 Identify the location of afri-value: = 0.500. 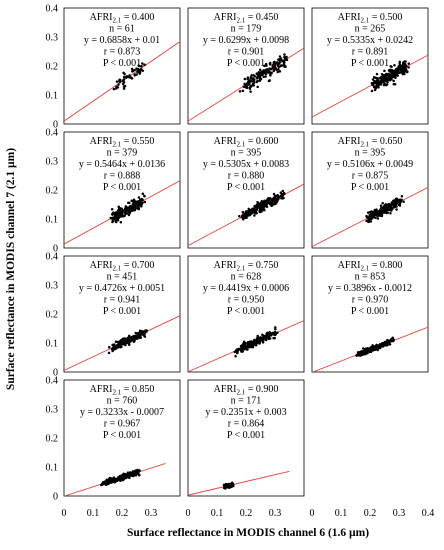
(385, 17).